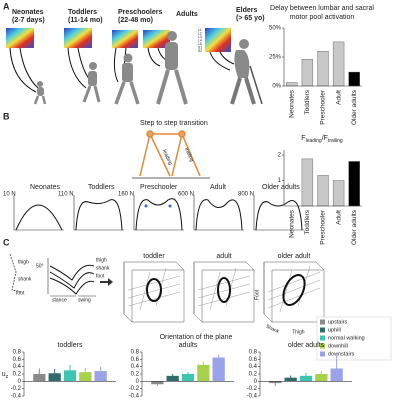 This screenshot has height=400, width=393. I want to click on title-part: /F, so click(325, 138).